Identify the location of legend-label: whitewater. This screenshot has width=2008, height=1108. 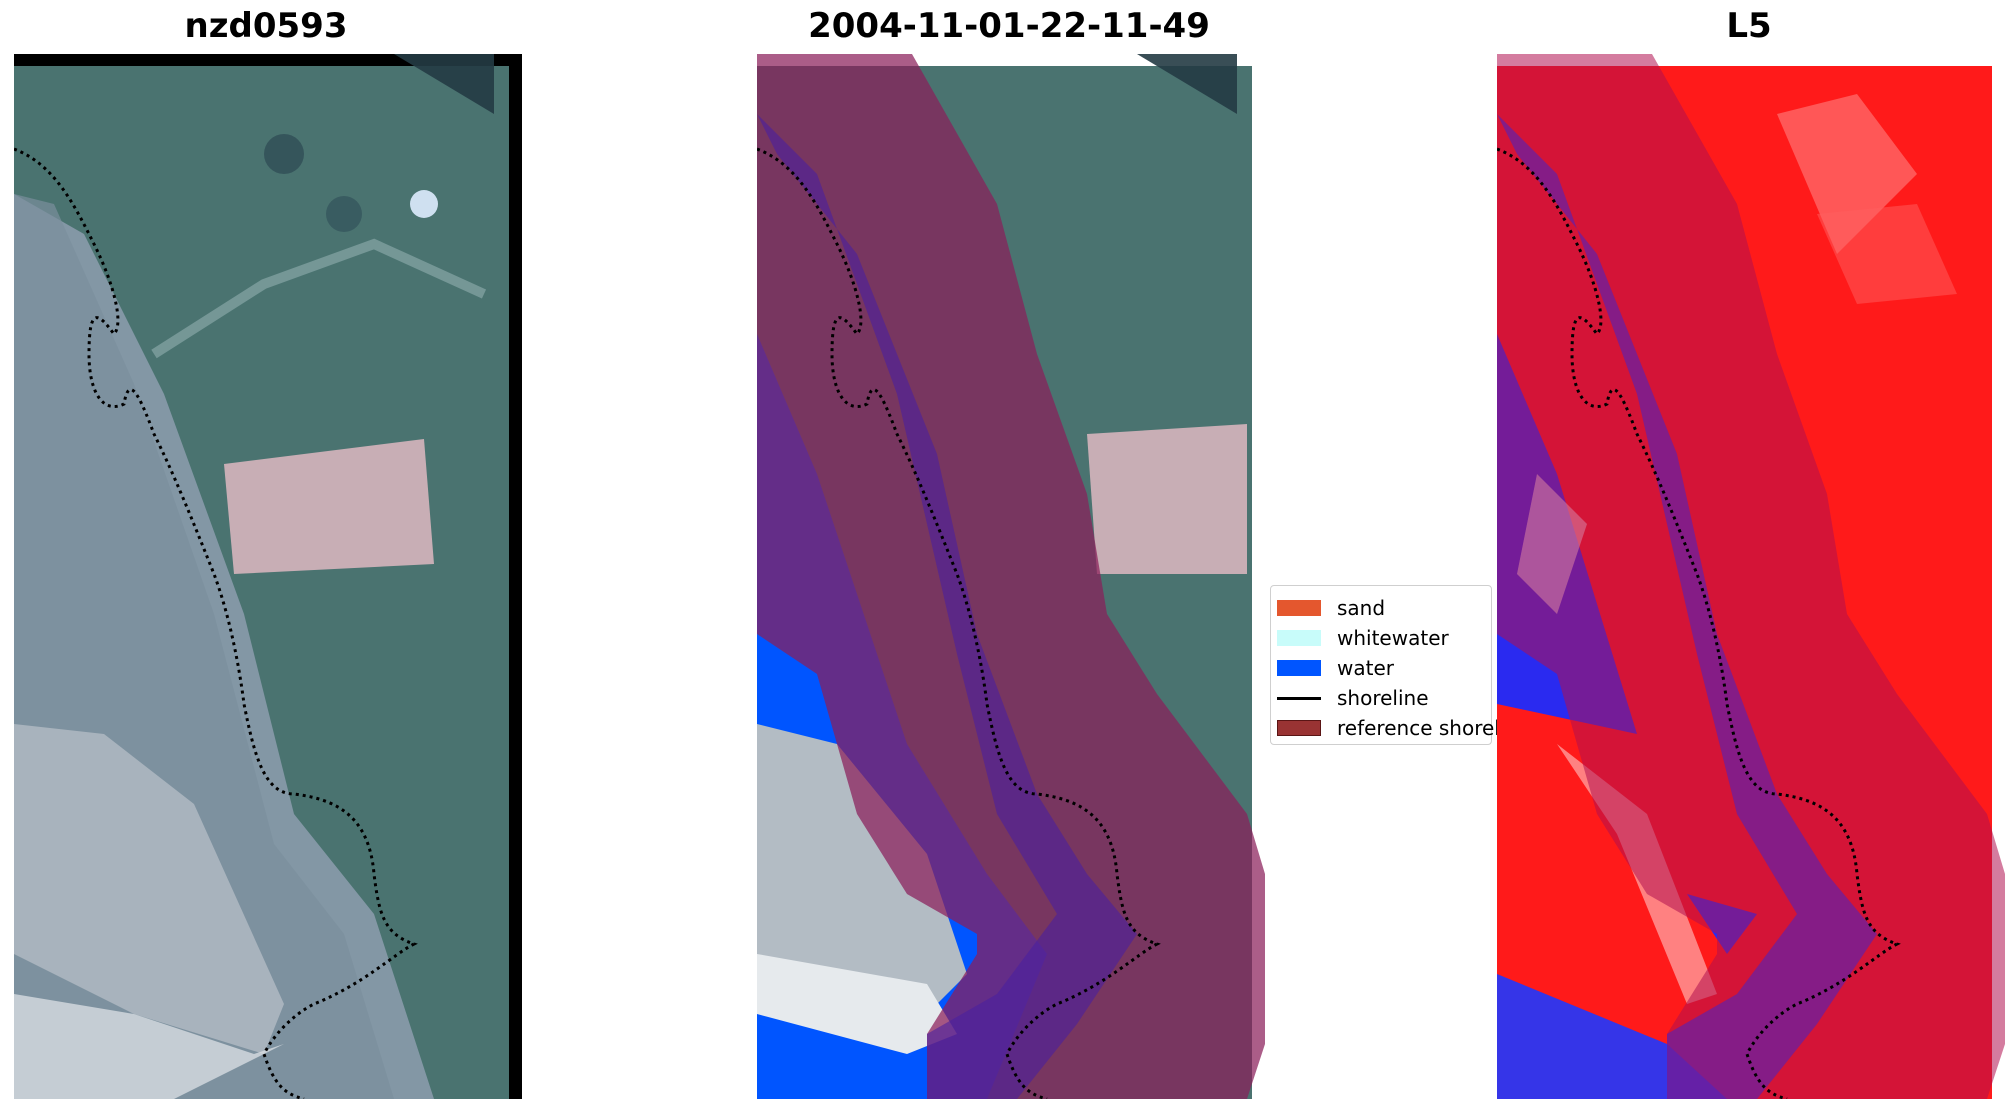
(1393, 638).